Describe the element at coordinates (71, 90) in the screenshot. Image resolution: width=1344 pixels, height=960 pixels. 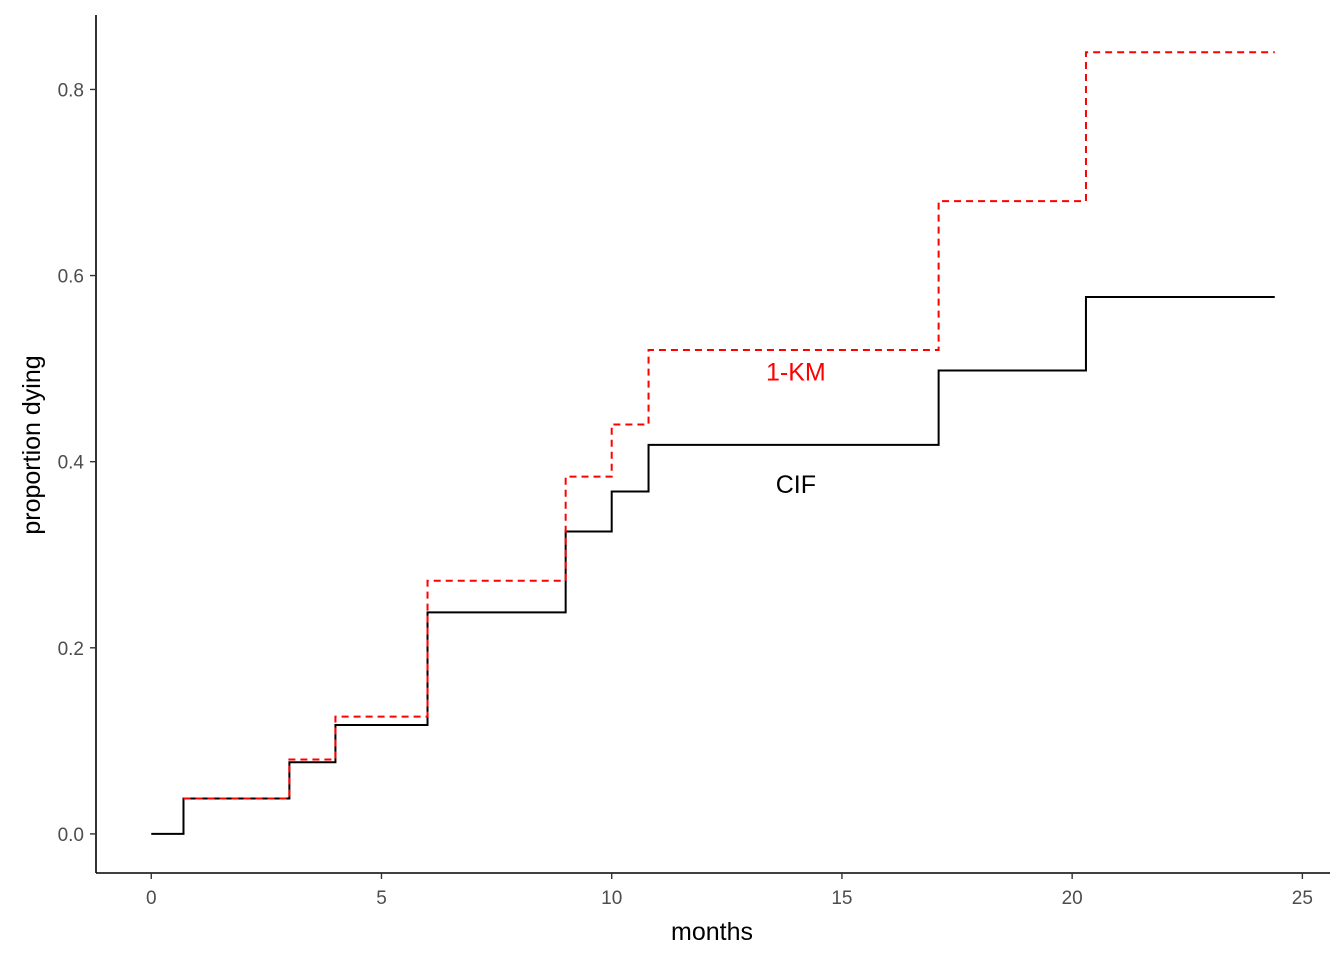
I see `y-tick-label: 0.8` at that location.